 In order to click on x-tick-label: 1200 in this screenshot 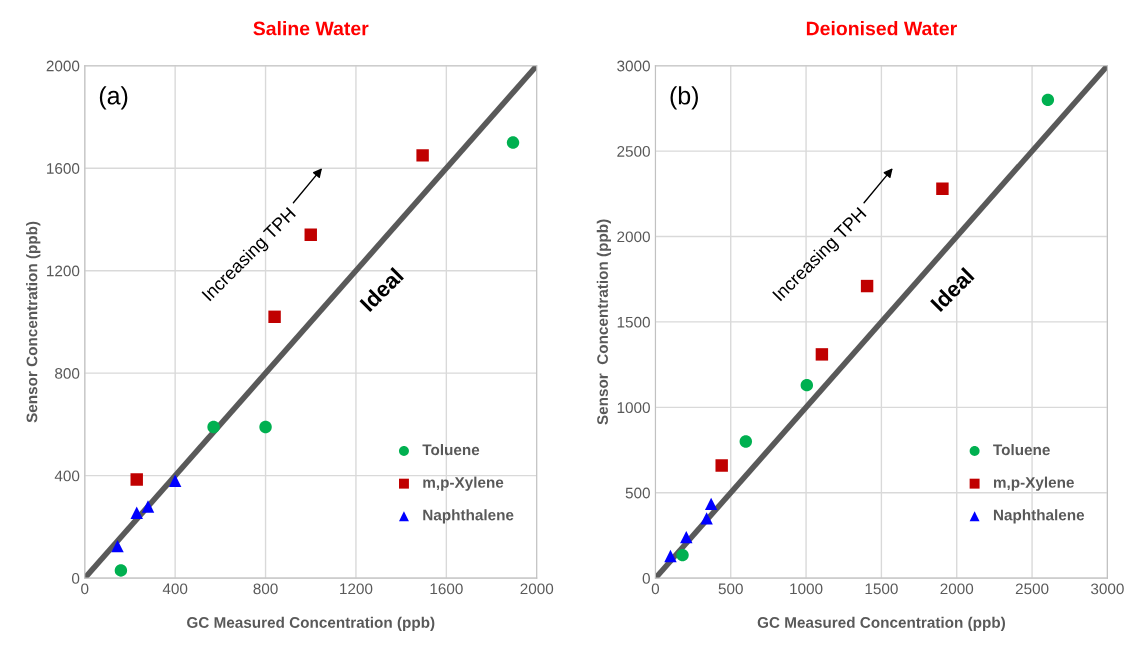, I will do `click(356, 589)`.